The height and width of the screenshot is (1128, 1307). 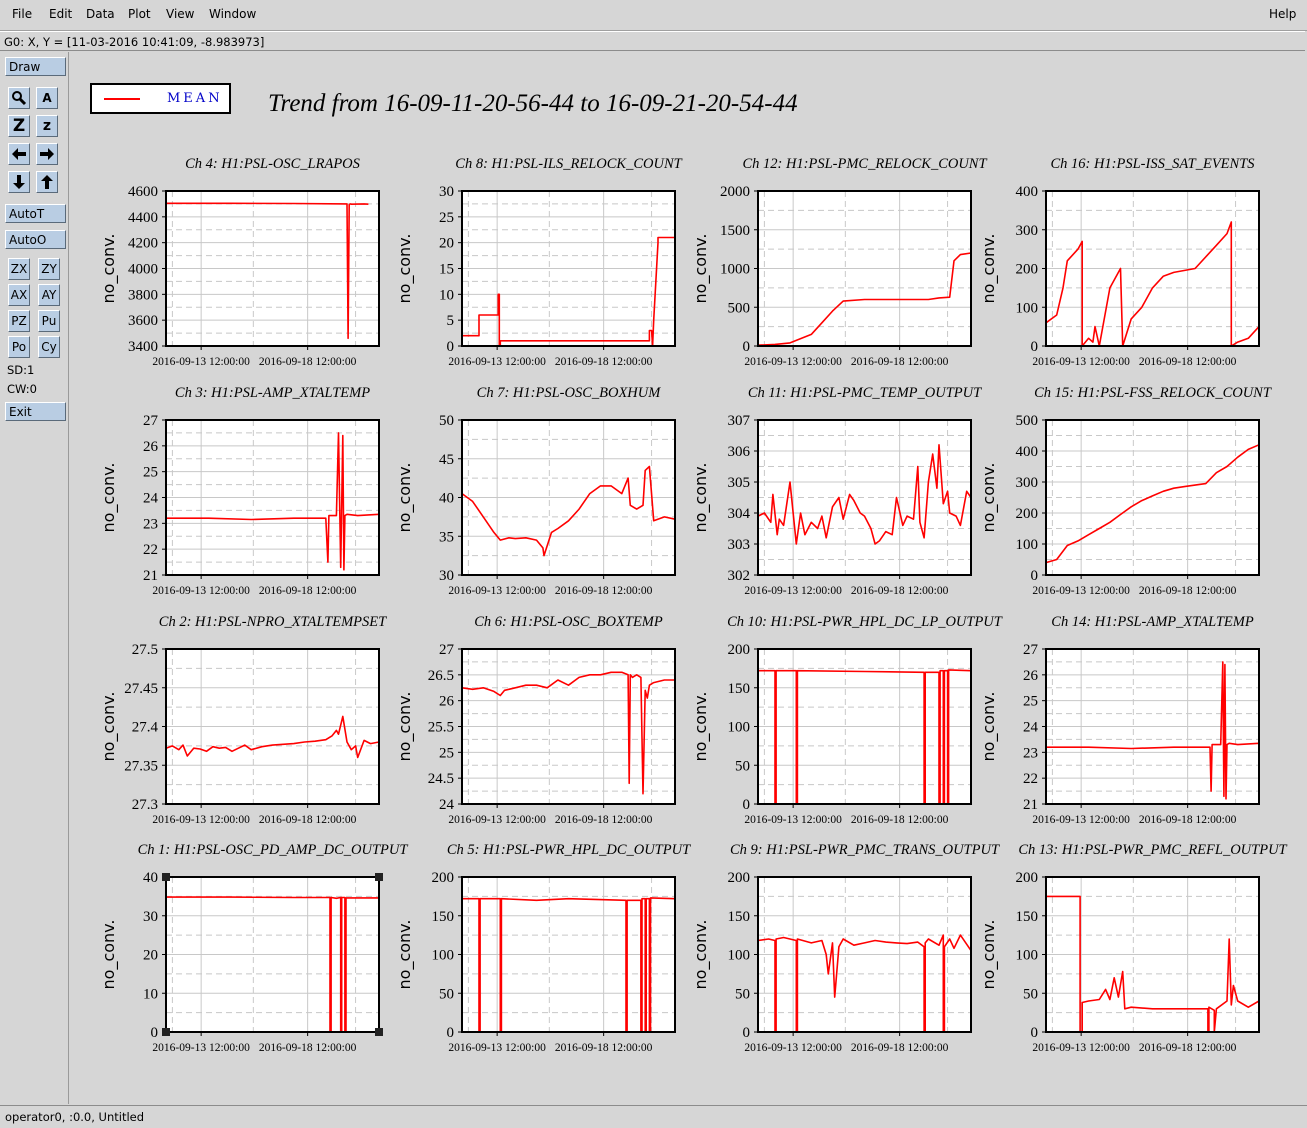 I want to click on zx-button: ZX, so click(x=19, y=269).